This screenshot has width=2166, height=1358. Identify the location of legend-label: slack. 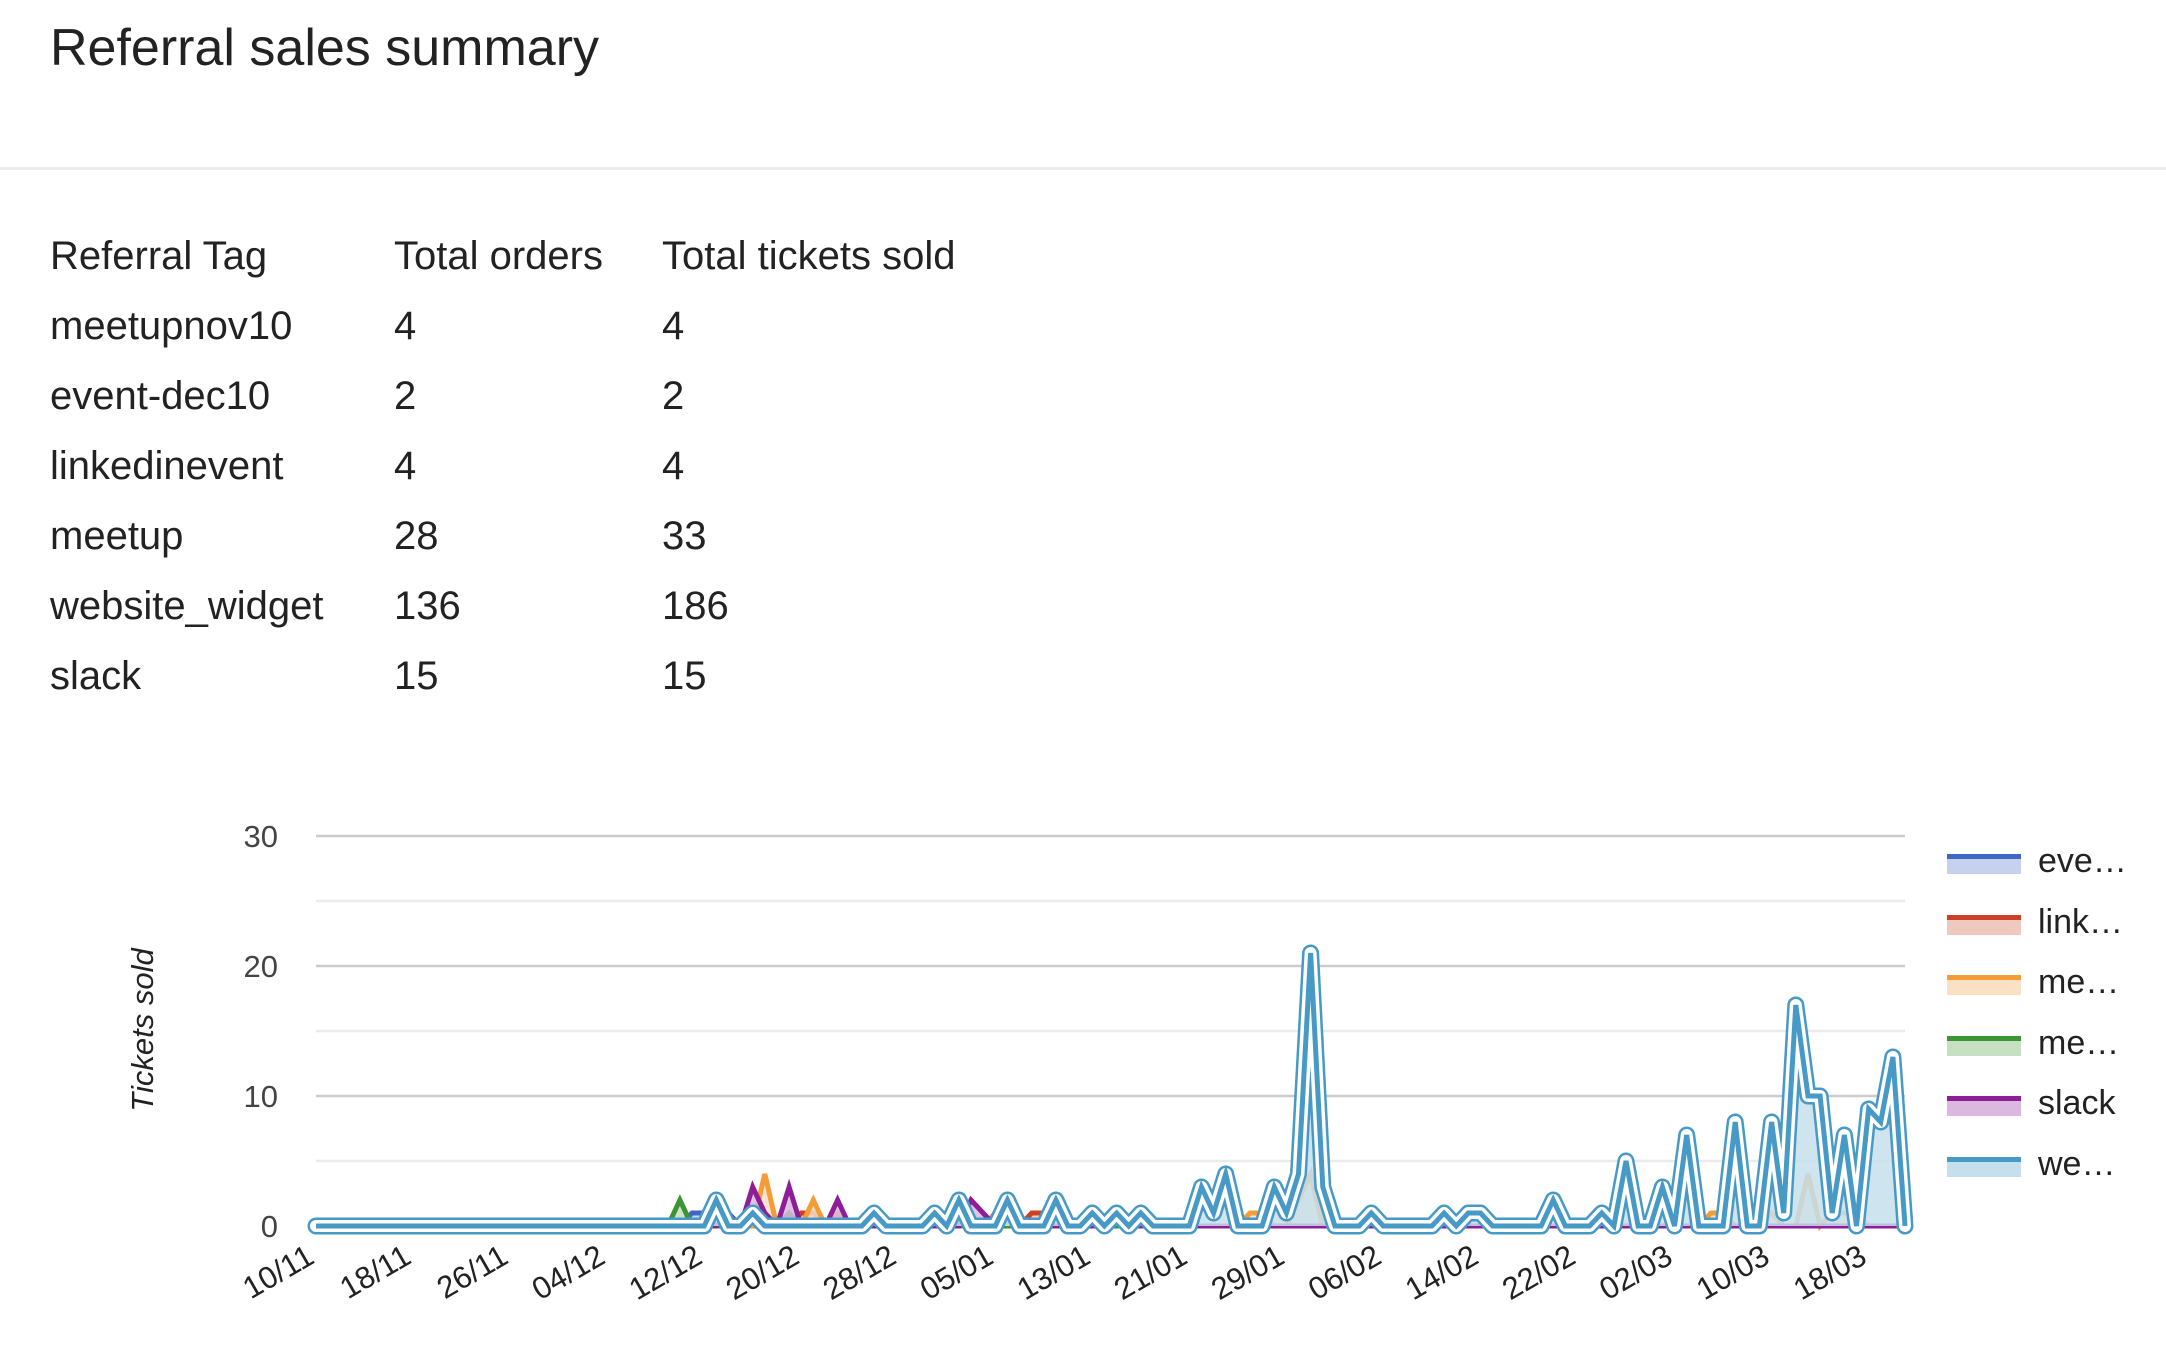
(2077, 1103).